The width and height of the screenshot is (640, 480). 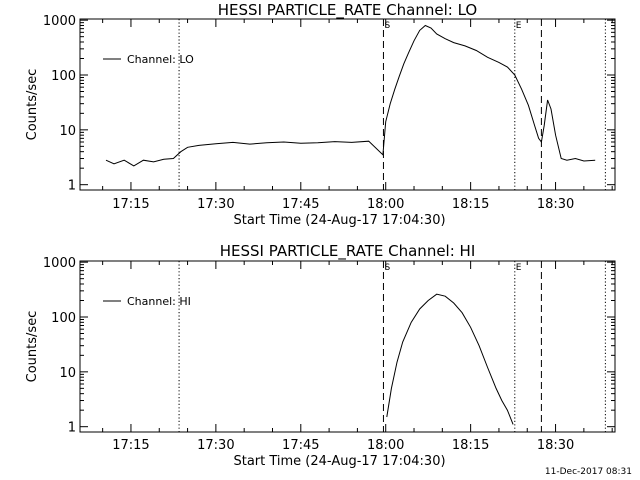 I want to click on series-line, so click(x=450, y=359).